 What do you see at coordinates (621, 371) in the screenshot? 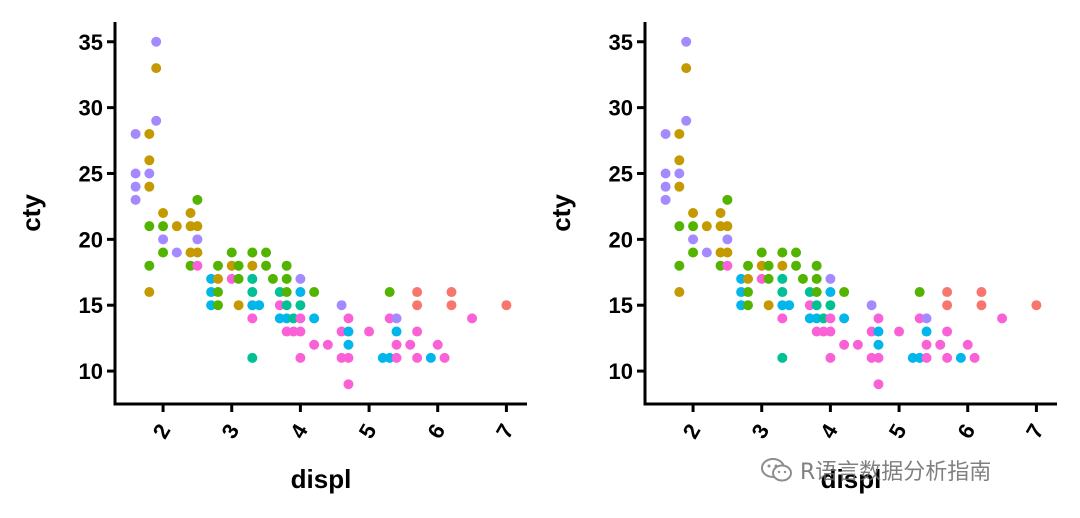
I see `y-tick-label: 10` at bounding box center [621, 371].